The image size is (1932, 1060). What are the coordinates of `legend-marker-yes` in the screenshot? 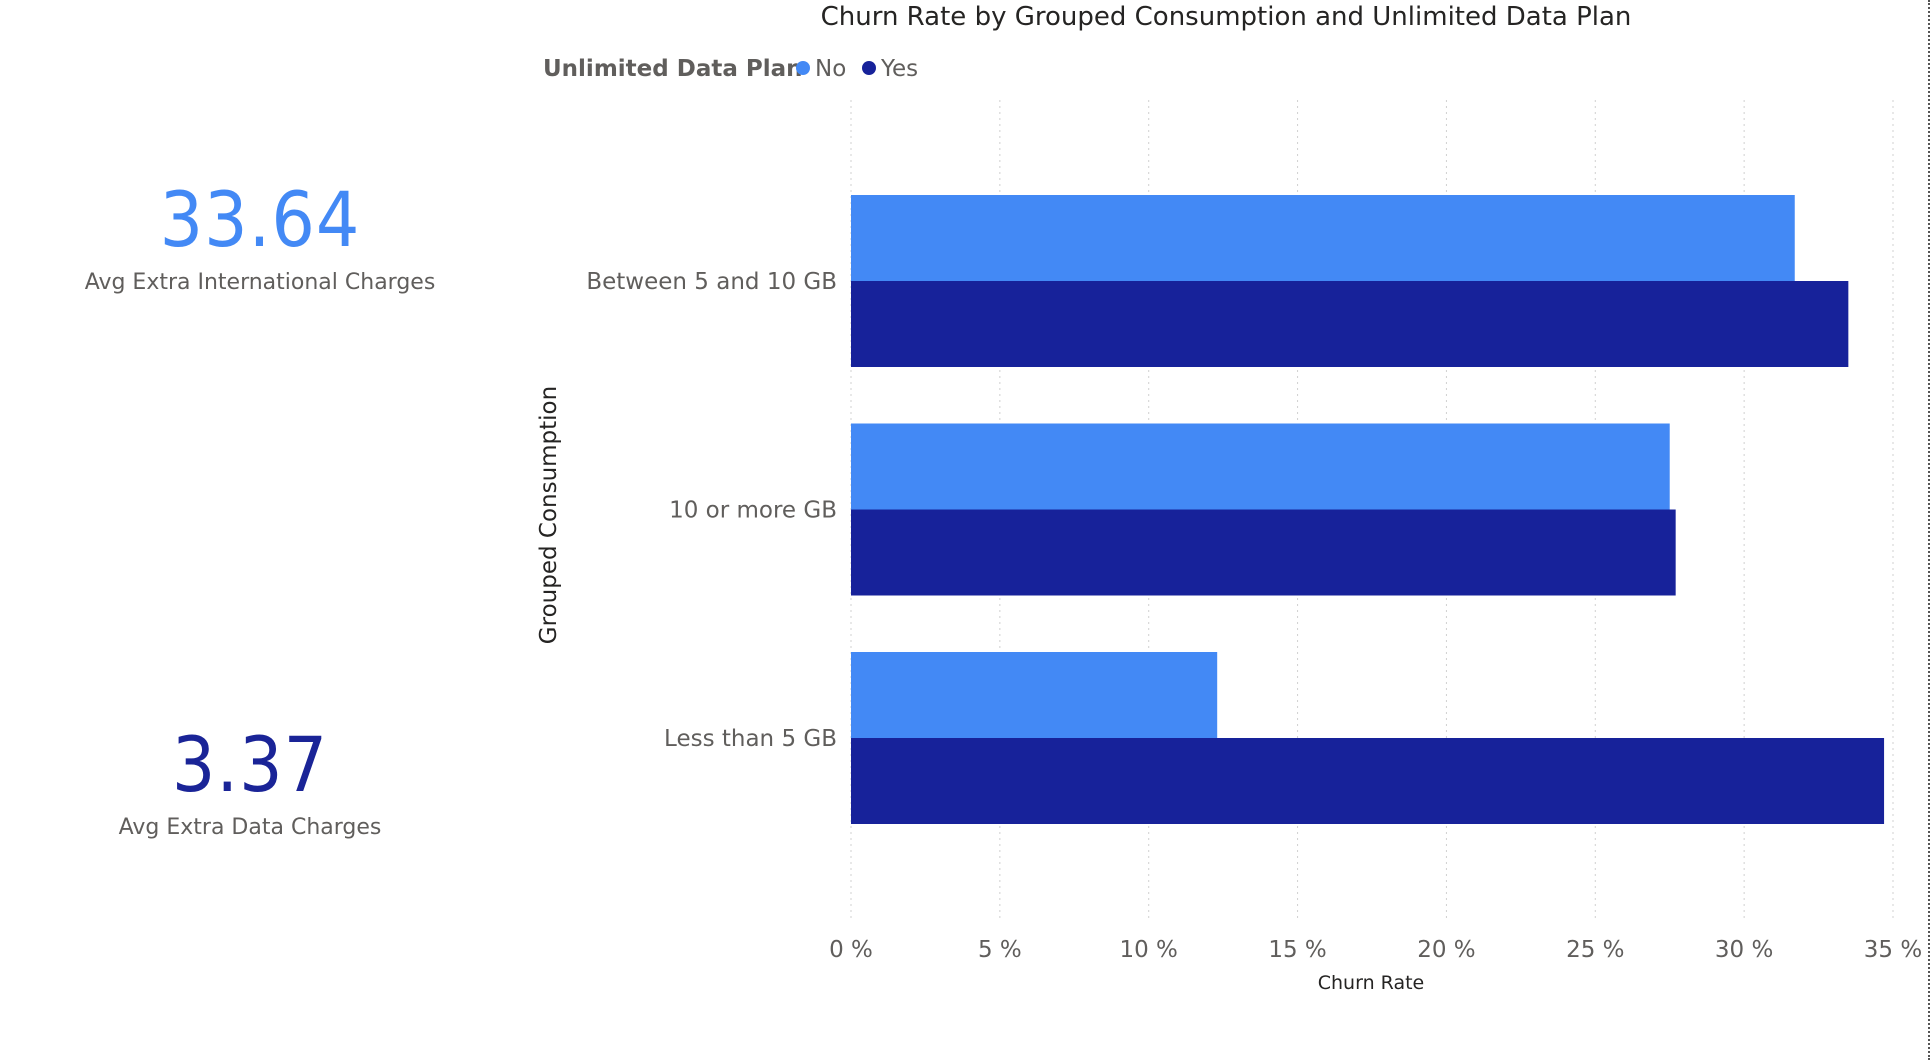 It's located at (869, 68).